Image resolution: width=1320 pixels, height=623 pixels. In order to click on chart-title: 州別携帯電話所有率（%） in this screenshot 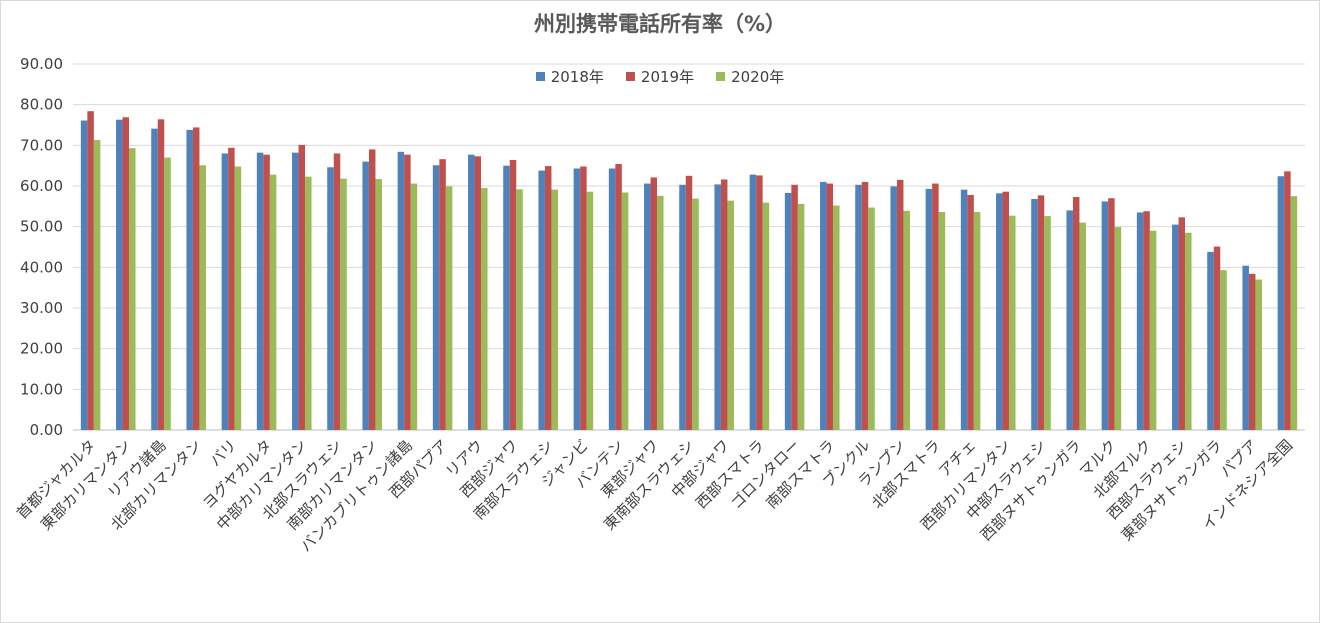, I will do `click(660, 24)`.